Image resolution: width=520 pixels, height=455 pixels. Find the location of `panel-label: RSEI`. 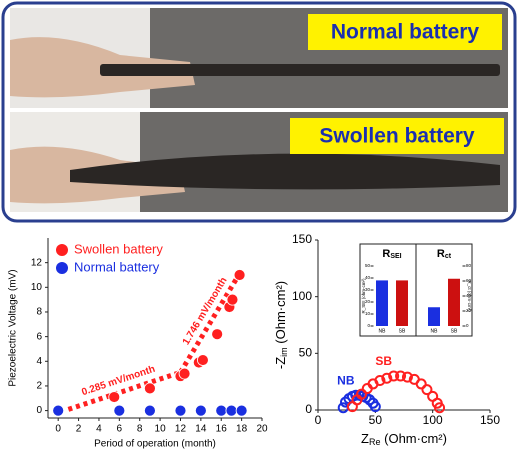

panel-label: RSEI is located at coordinates (391, 254).